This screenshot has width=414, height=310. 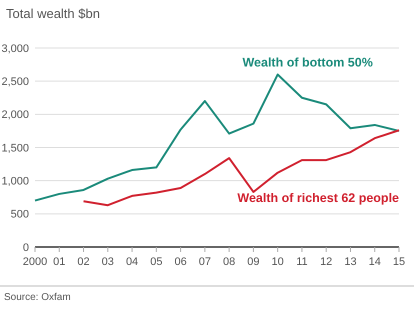 I want to click on y-tick-label: 500, so click(x=19, y=214).